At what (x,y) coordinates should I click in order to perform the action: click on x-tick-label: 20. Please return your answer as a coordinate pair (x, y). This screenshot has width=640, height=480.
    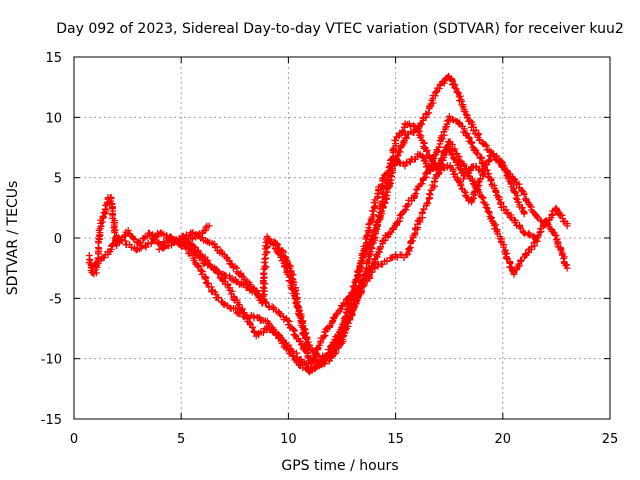
    Looking at the image, I should click on (503, 439).